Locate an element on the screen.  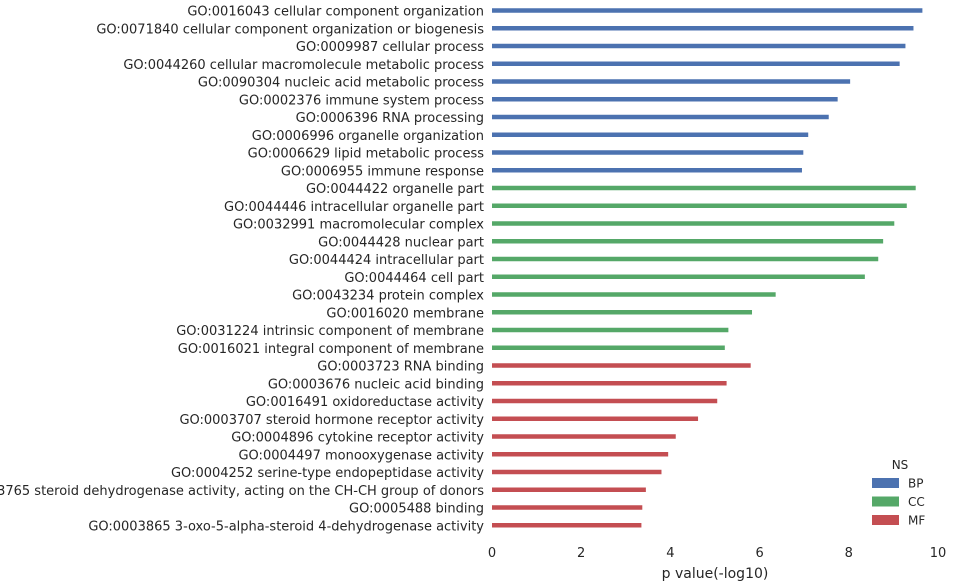
category-label: GO:0006396 RNA processing is located at coordinates (390, 118).